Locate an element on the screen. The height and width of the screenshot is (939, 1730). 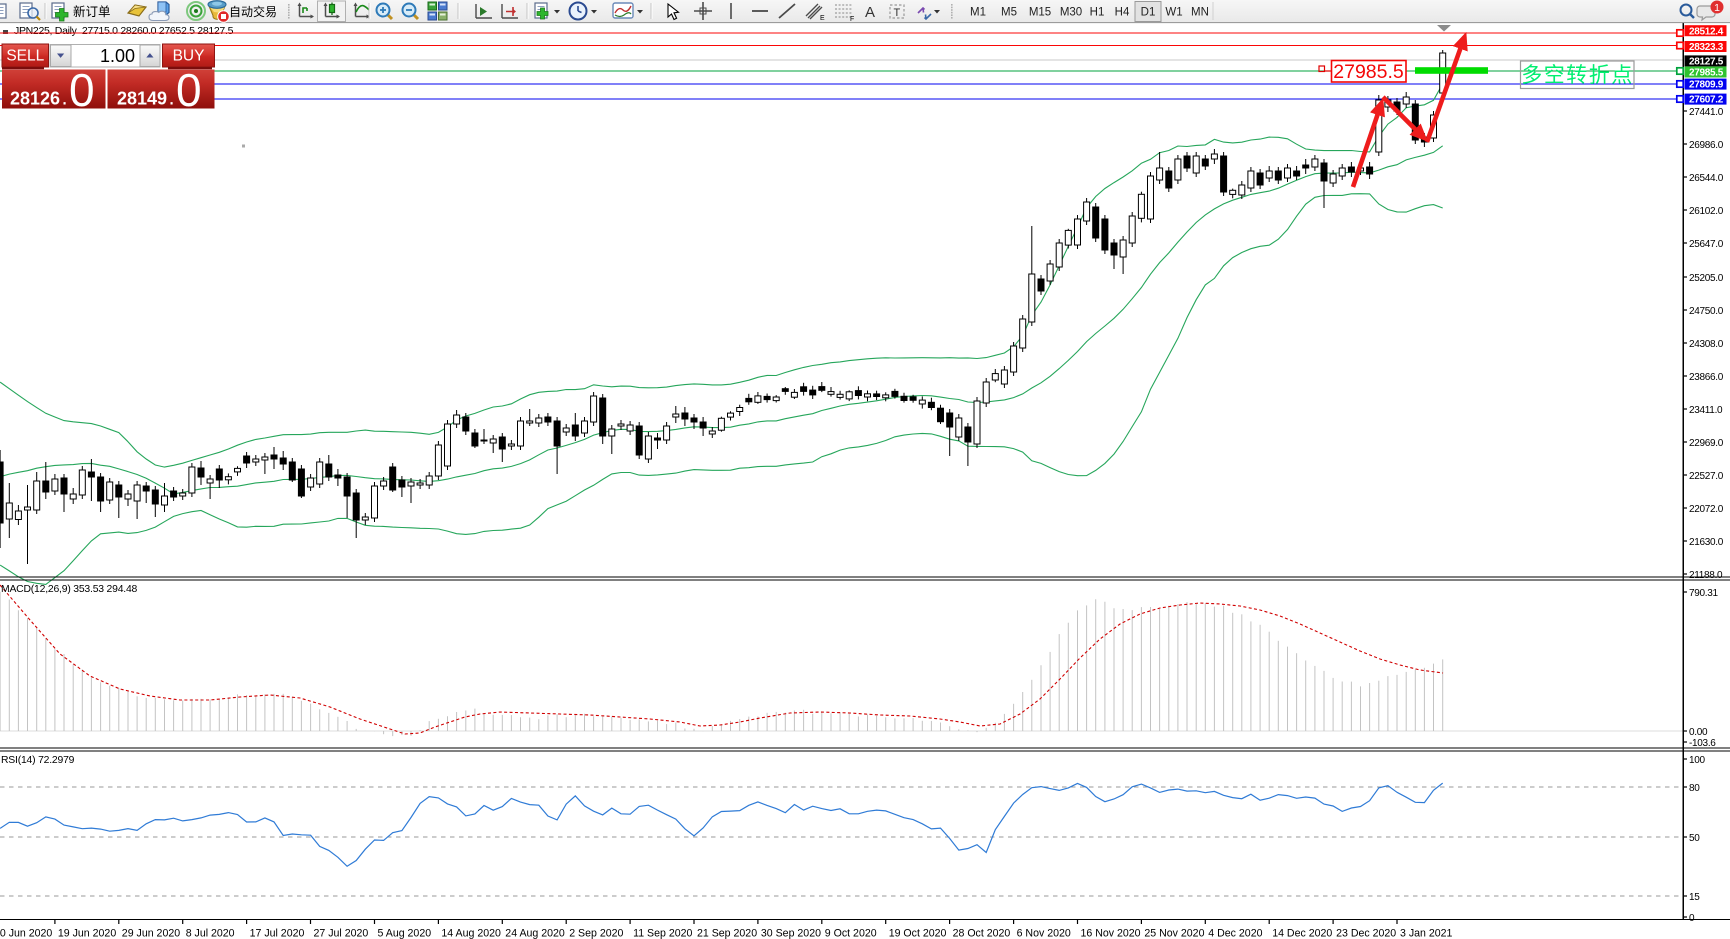
svg-text: BUY is located at coordinates (189, 56).